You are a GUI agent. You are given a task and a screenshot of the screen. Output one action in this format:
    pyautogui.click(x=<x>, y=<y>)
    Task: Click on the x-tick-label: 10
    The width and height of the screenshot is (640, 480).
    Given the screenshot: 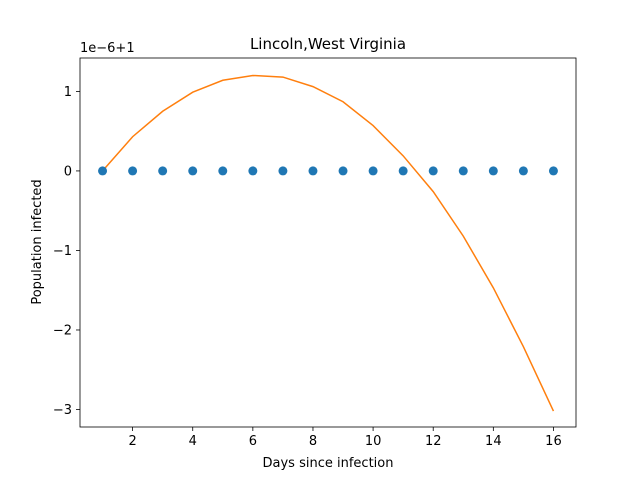 What is the action you would take?
    pyautogui.click(x=373, y=441)
    